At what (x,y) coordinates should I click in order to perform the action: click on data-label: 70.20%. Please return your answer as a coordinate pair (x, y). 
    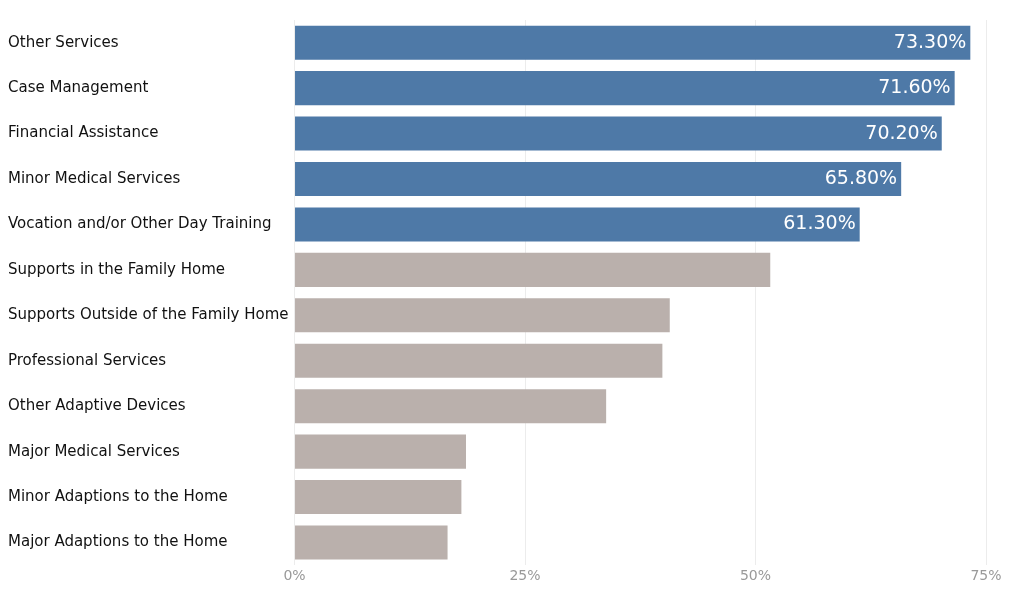
    Looking at the image, I should click on (901, 131).